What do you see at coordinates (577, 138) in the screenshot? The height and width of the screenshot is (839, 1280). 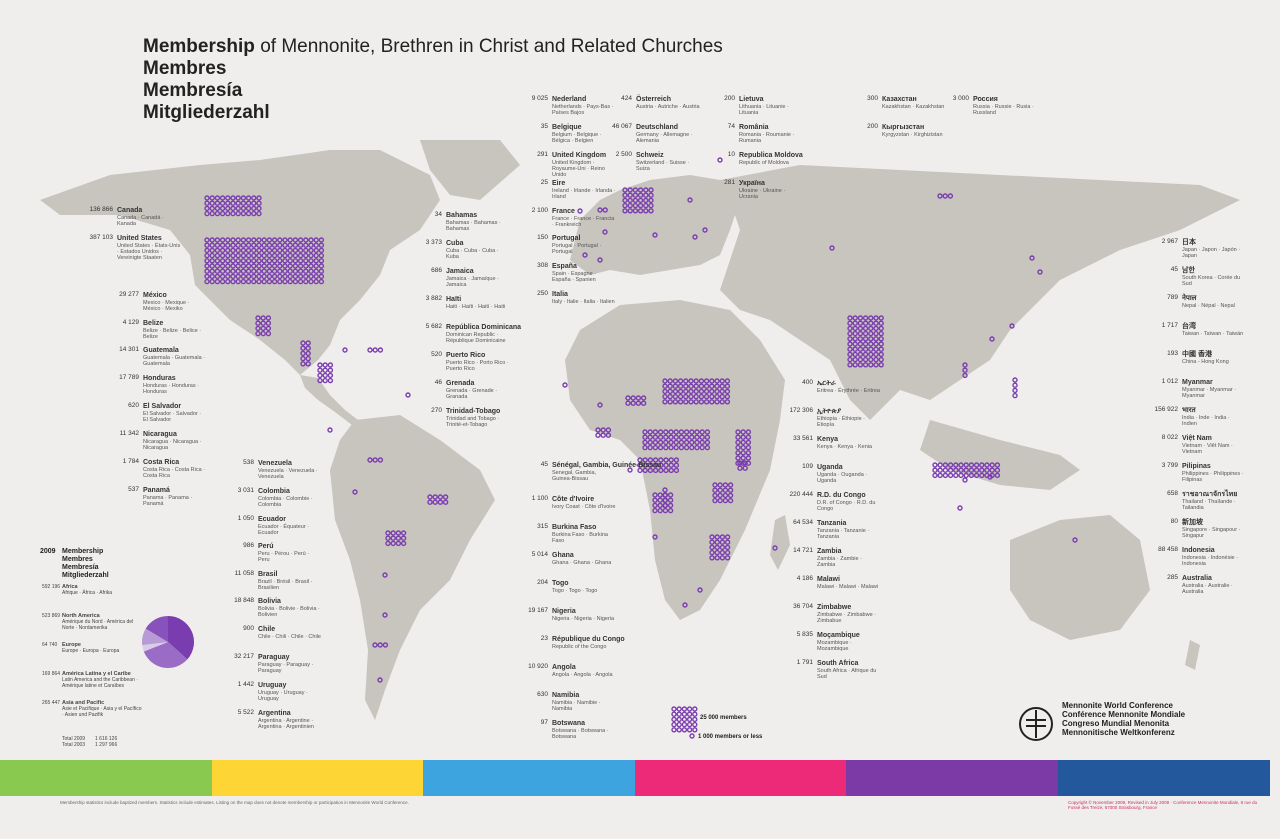 I see `country-translations: Belgium · Belgique · Bélgica · Belgien` at bounding box center [577, 138].